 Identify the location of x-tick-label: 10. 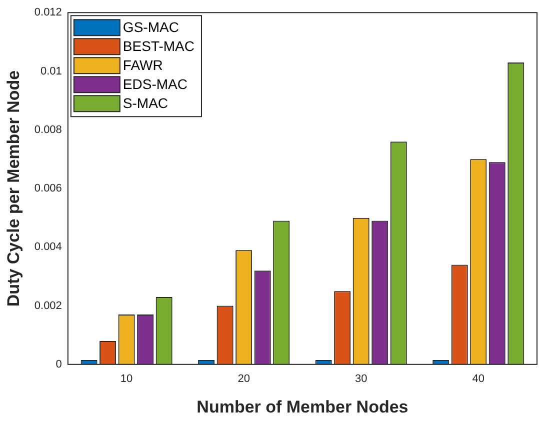
(126, 379).